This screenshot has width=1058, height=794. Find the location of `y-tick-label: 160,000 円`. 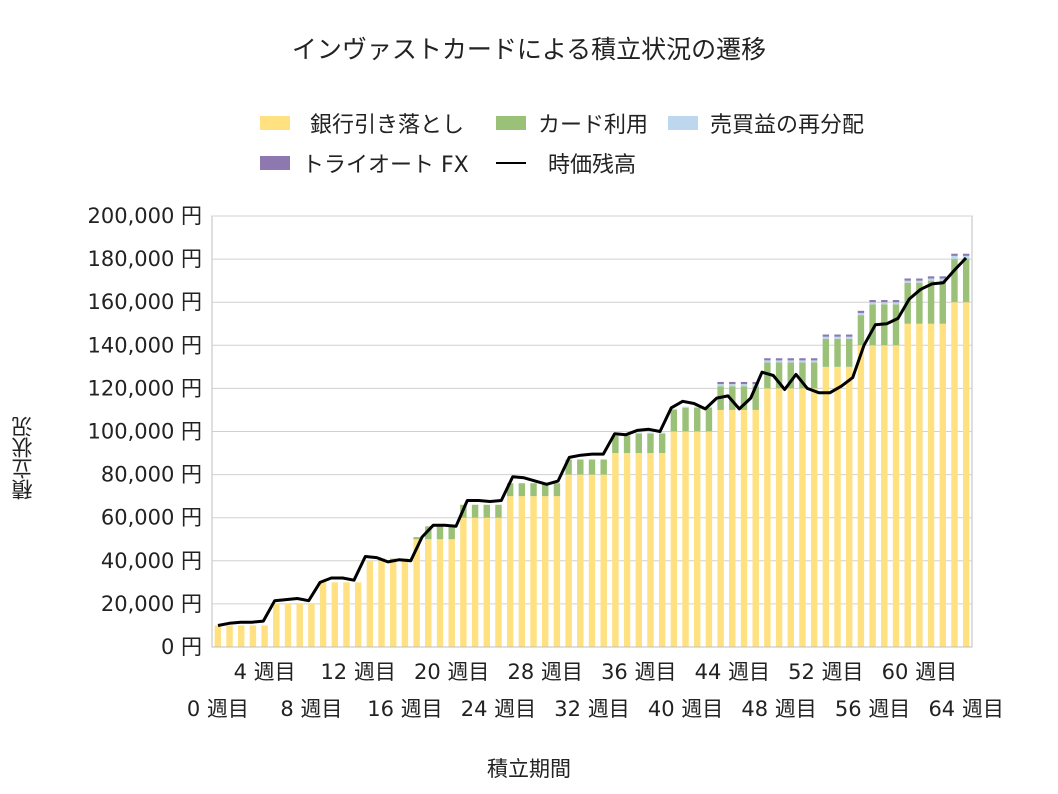

y-tick-label: 160,000 円 is located at coordinates (144, 302).